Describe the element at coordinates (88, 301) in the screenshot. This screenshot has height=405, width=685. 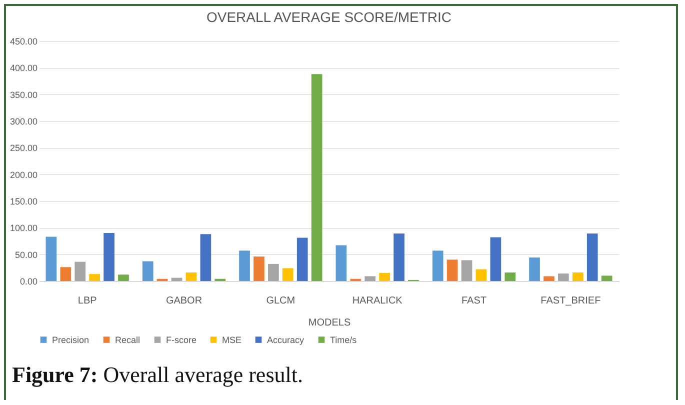
I see `x-tick-label: LBP` at that location.